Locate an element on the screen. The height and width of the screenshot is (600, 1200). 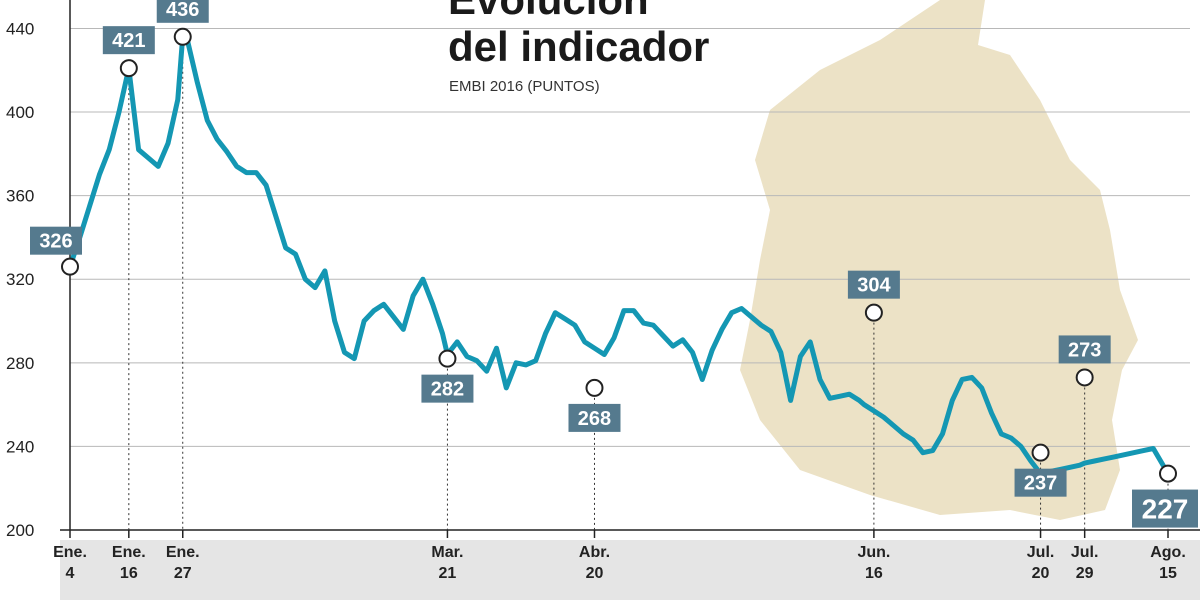
annotation-label: 326 is located at coordinates (55, 242).